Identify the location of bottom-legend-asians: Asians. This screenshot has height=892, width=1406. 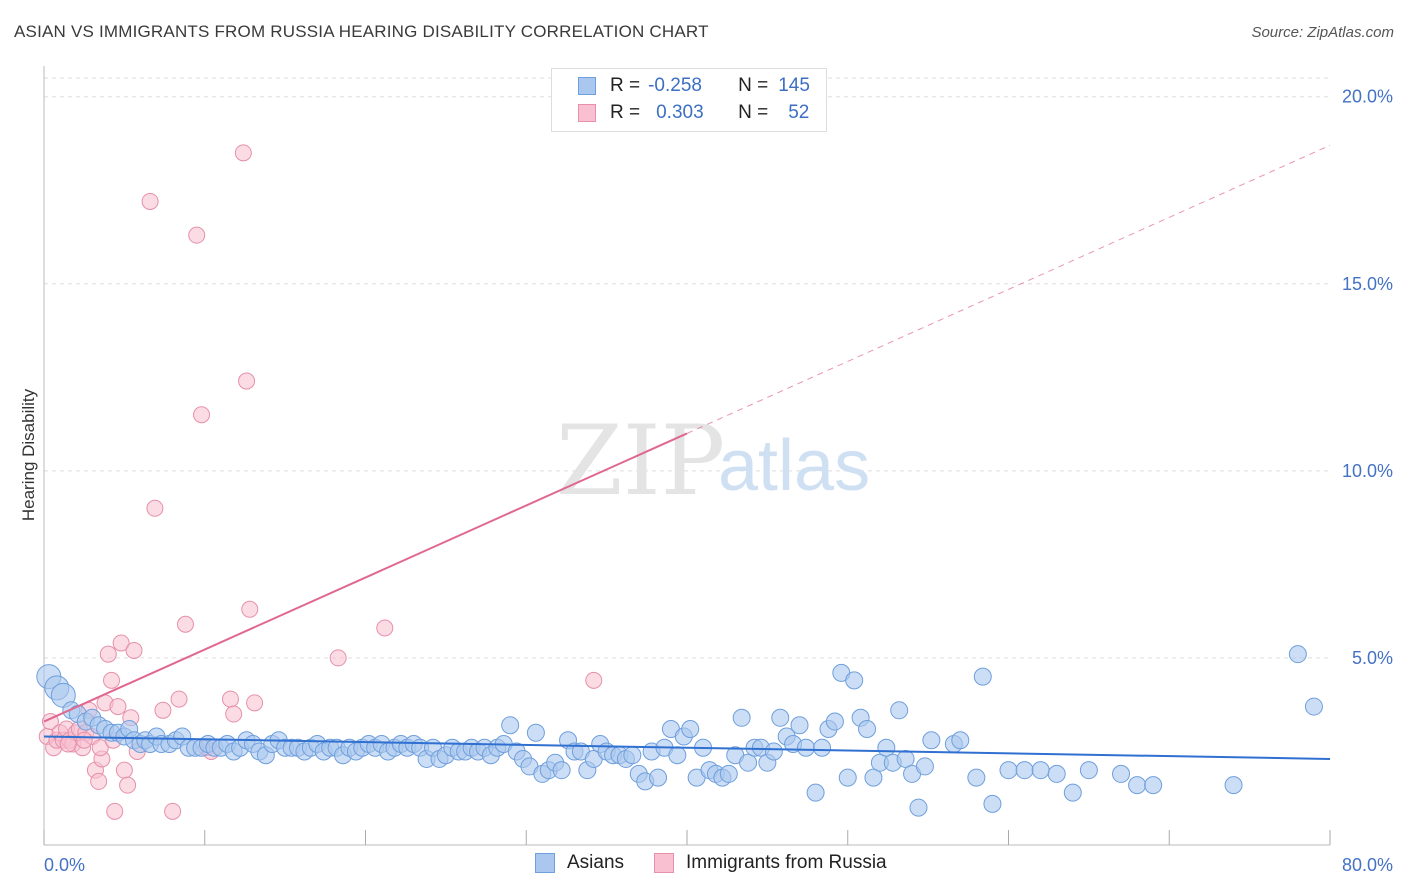
(579, 863).